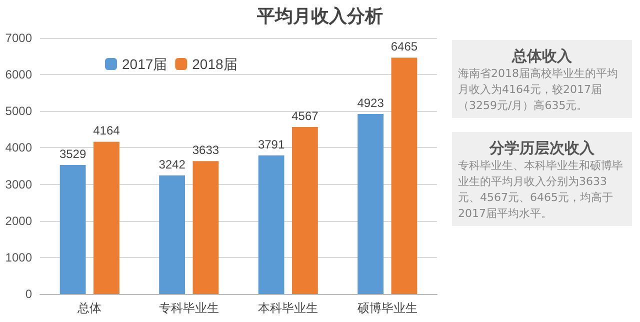 The width and height of the screenshot is (640, 322). What do you see at coordinates (288, 308) in the screenshot?
I see `x-tick-label: 本科毕业生` at bounding box center [288, 308].